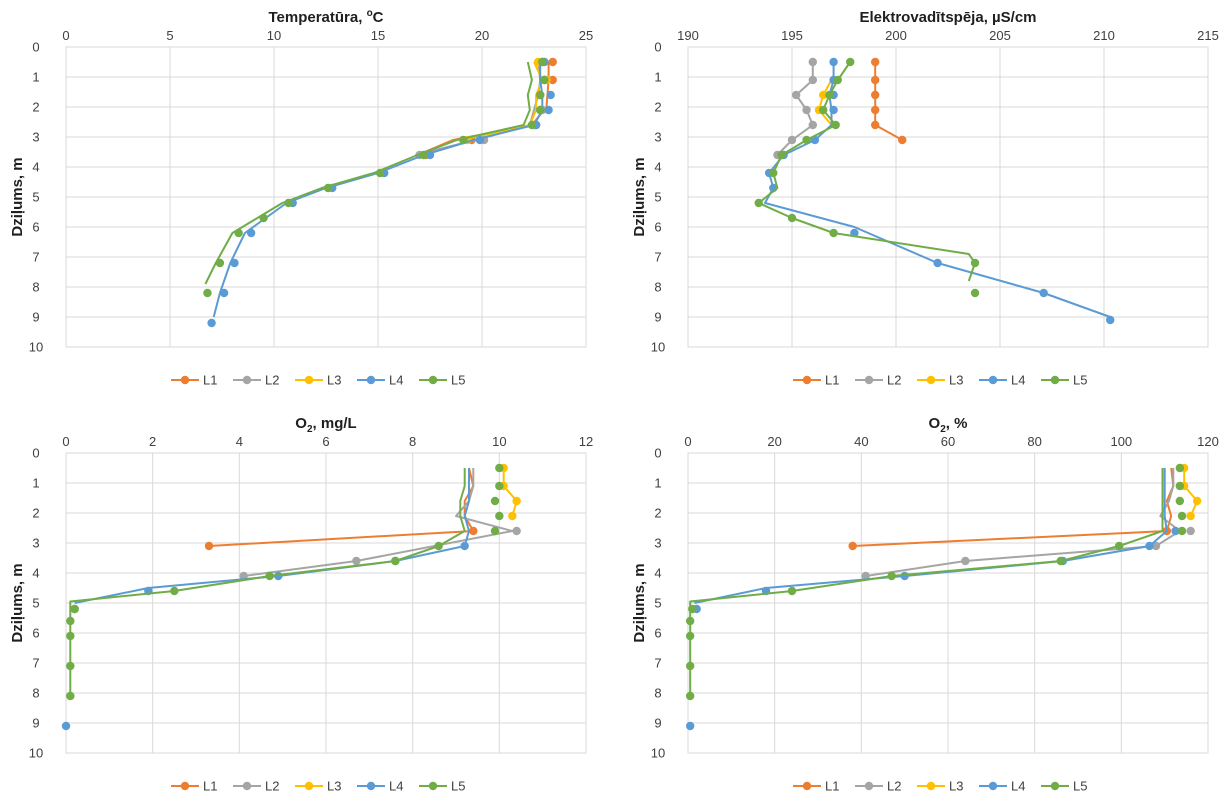 The height and width of the screenshot is (803, 1221). I want to click on x-tick-label: 15, so click(378, 35).